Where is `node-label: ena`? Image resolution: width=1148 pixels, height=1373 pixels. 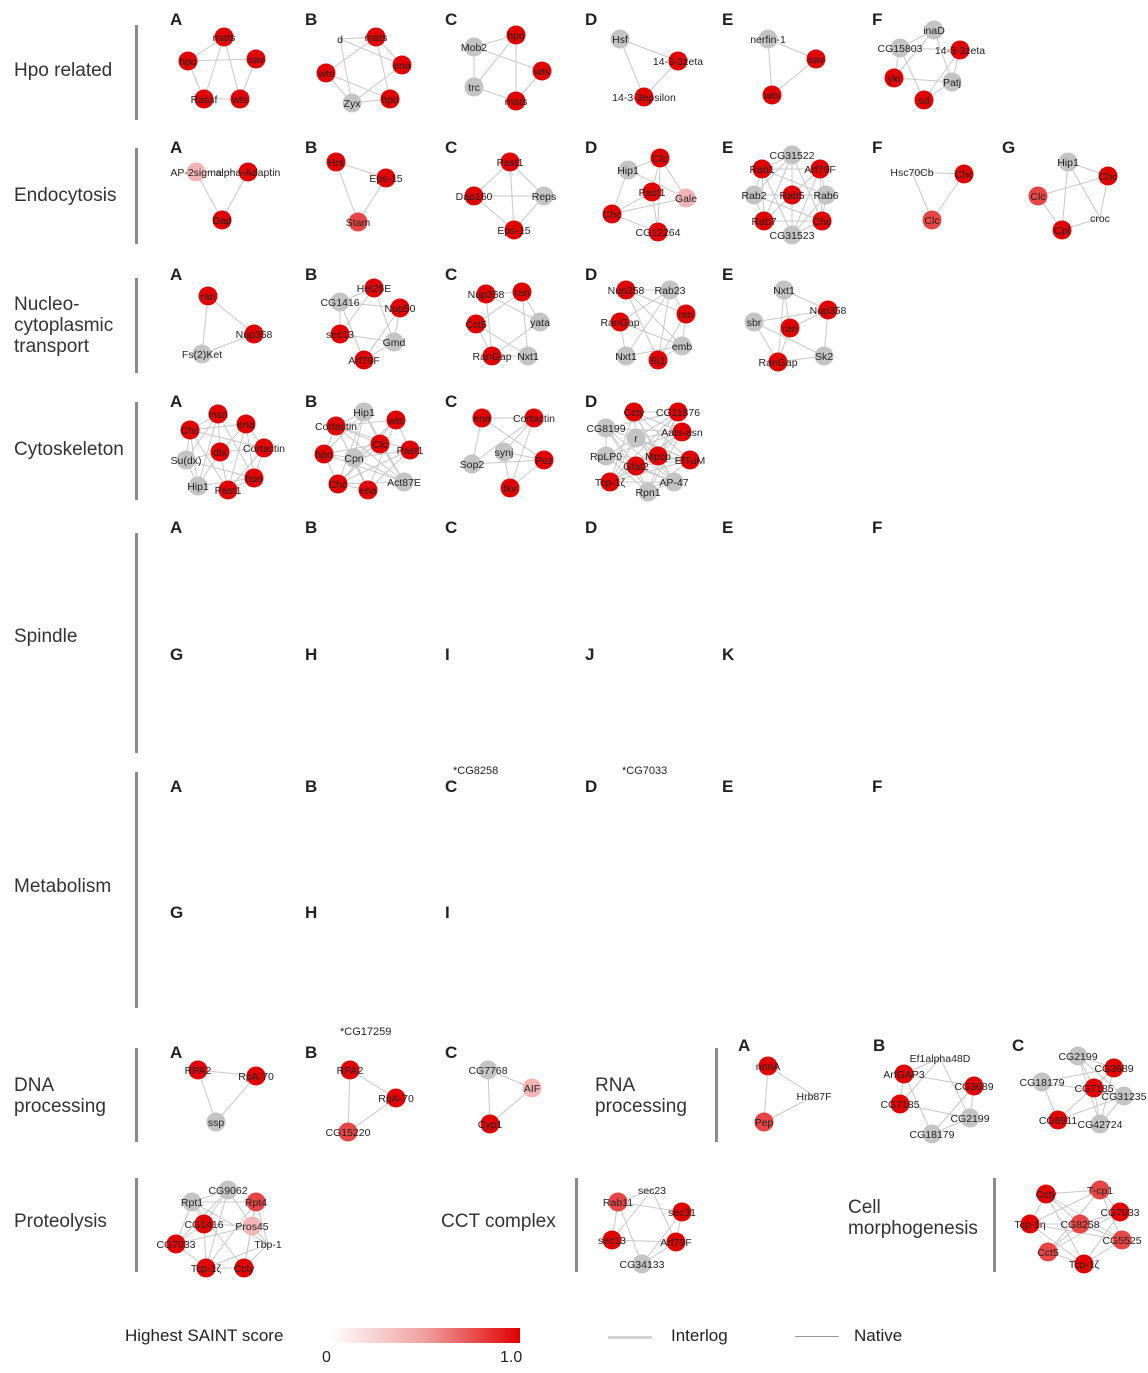 node-label: ena is located at coordinates (368, 491).